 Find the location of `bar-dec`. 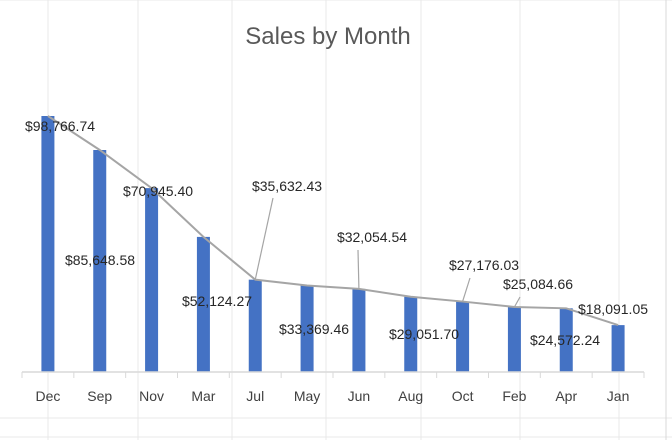

bar-dec is located at coordinates (48, 244).